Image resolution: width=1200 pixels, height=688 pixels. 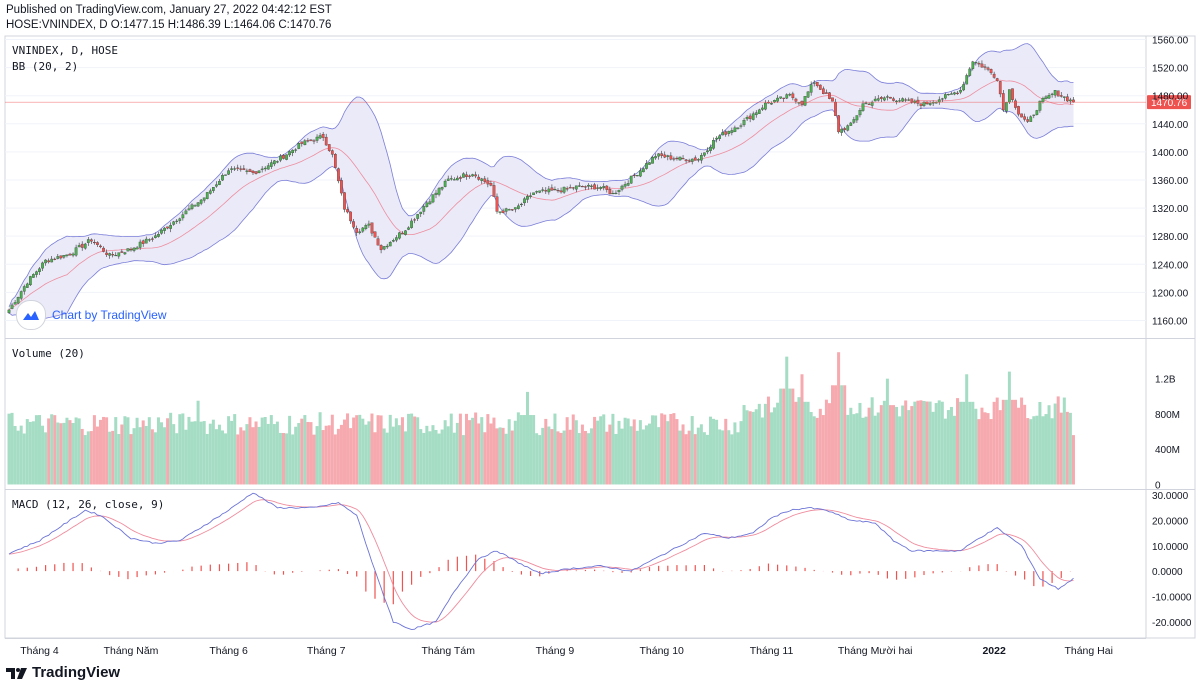 I want to click on price-tick-label: 1320.00, so click(x=1170, y=209).